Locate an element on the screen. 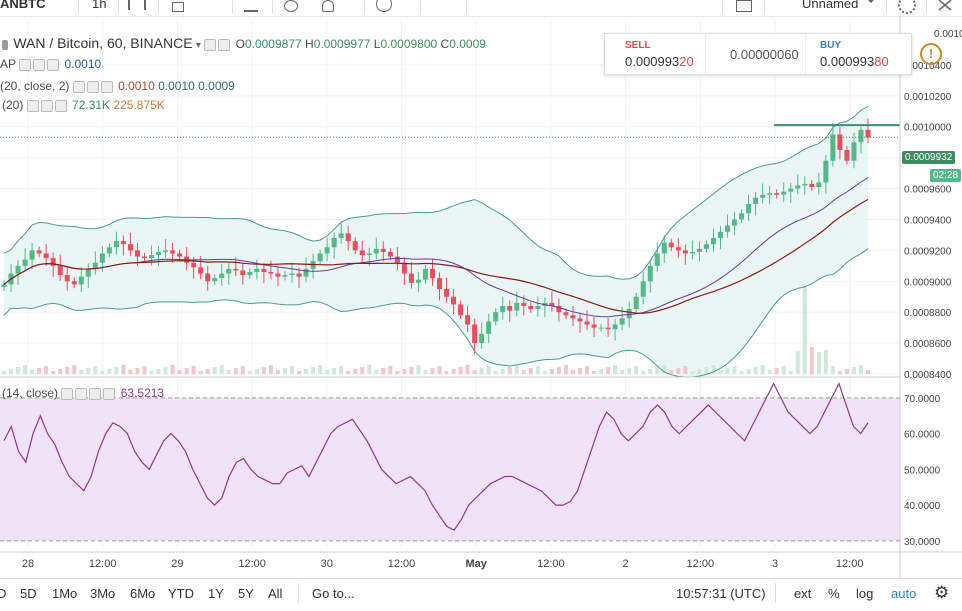  range-1y: 1Y is located at coordinates (216, 593).